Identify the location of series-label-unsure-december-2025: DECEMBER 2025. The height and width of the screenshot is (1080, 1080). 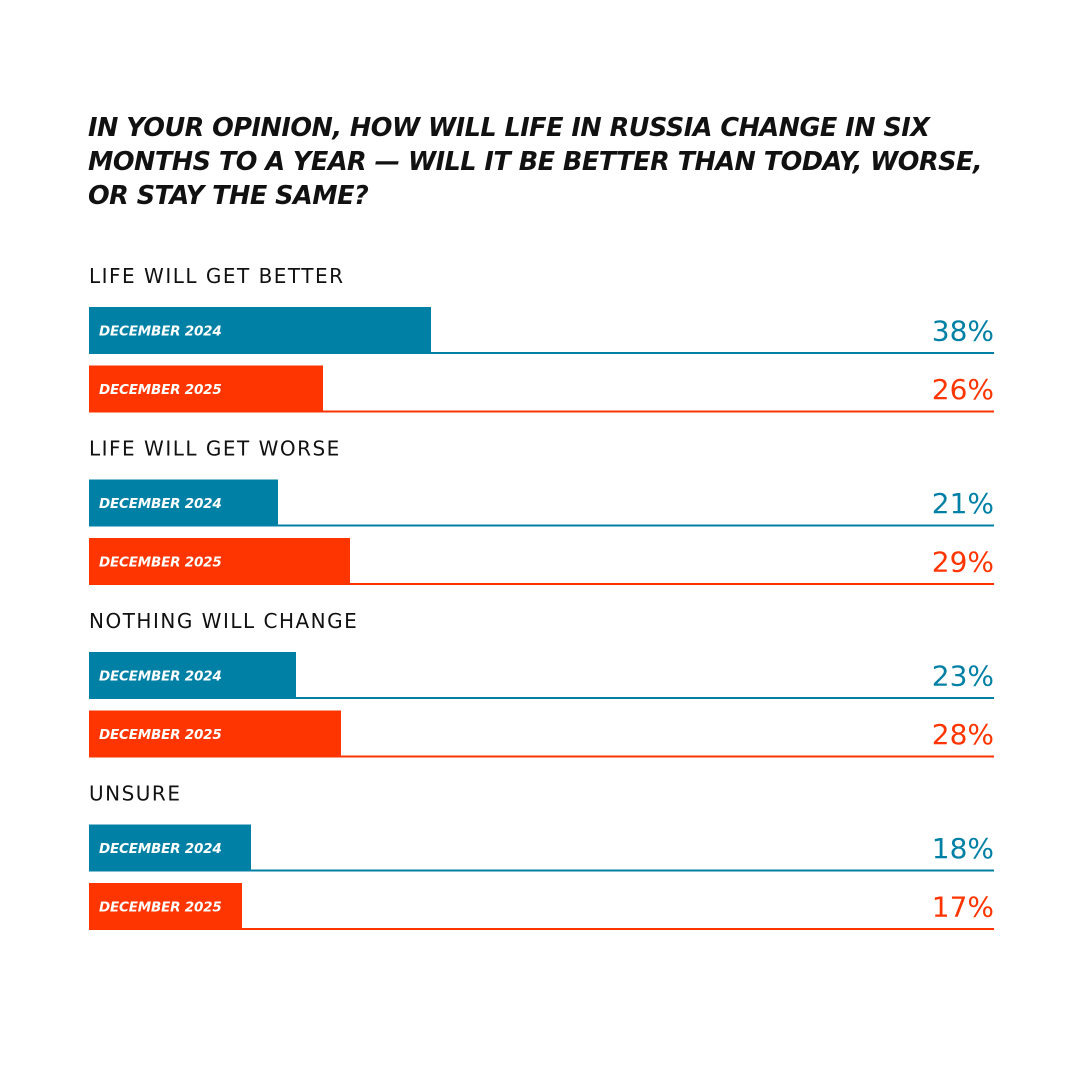
(160, 908).